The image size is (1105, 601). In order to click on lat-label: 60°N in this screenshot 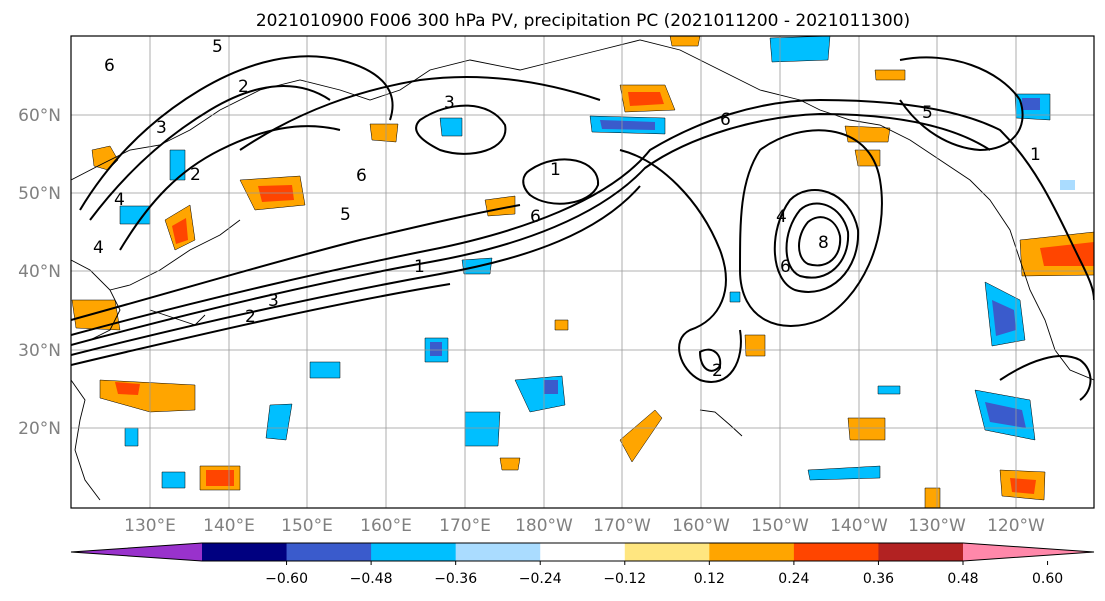, I will do `click(39, 116)`.